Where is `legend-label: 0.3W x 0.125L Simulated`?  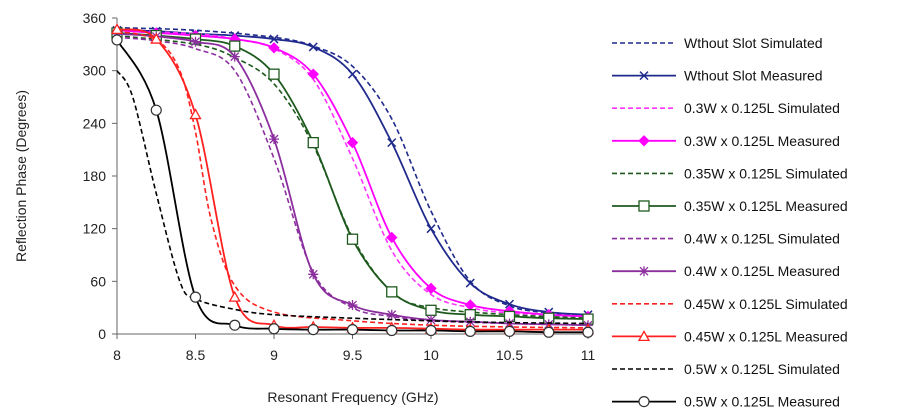
legend-label: 0.3W x 0.125L Simulated is located at coordinates (762, 108).